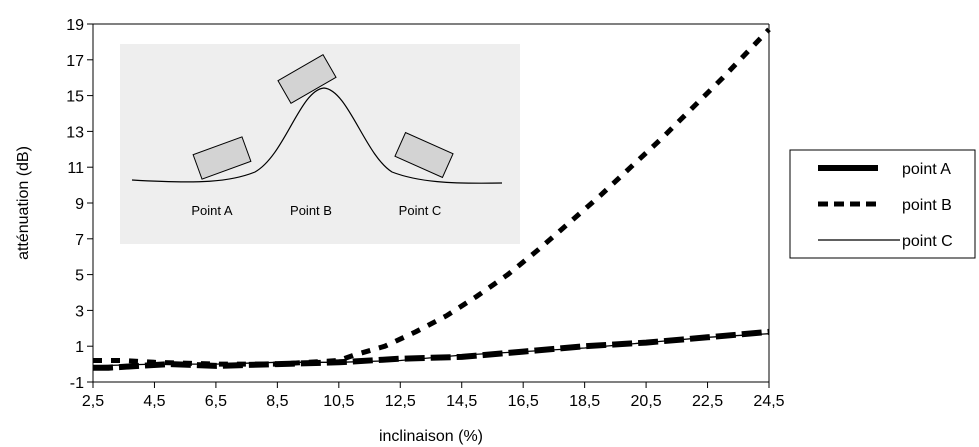 This screenshot has height=447, width=979. I want to click on x-tick-label: 24,5, so click(768, 401).